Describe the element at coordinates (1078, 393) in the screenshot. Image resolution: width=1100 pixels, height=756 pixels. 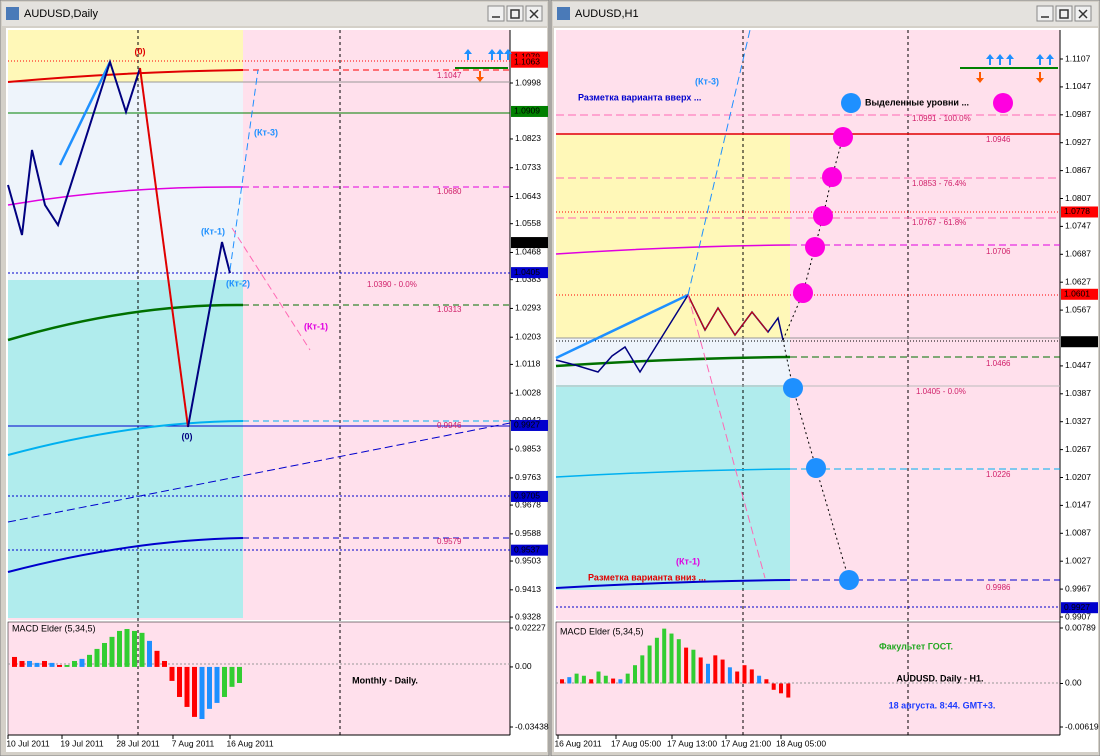
I see `price-tick-label: 1.0387` at that location.